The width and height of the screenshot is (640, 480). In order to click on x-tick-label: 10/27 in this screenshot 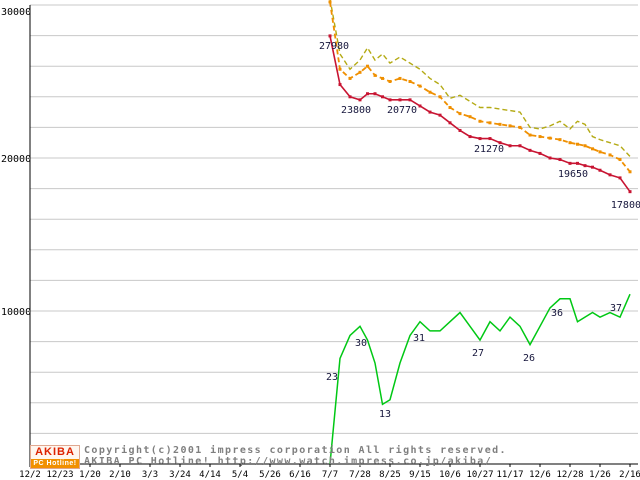, I will do `click(479, 475)`.